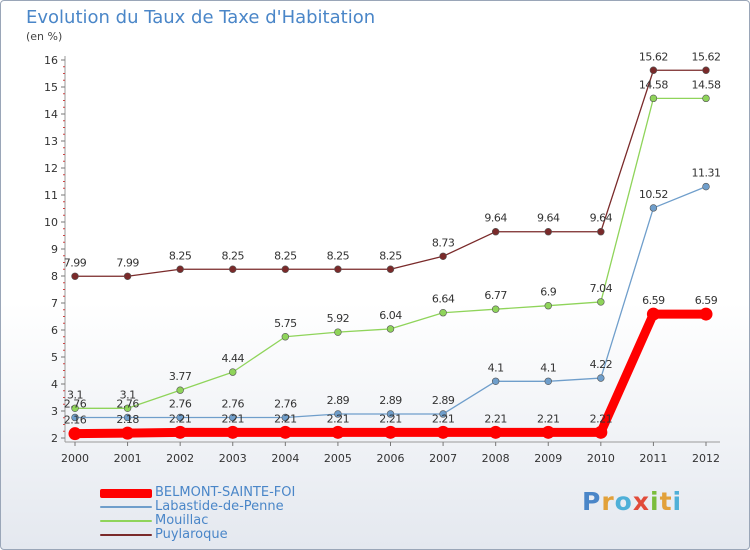 The height and width of the screenshot is (550, 750). What do you see at coordinates (51, 168) in the screenshot?
I see `y-tick-label: 12` at bounding box center [51, 168].